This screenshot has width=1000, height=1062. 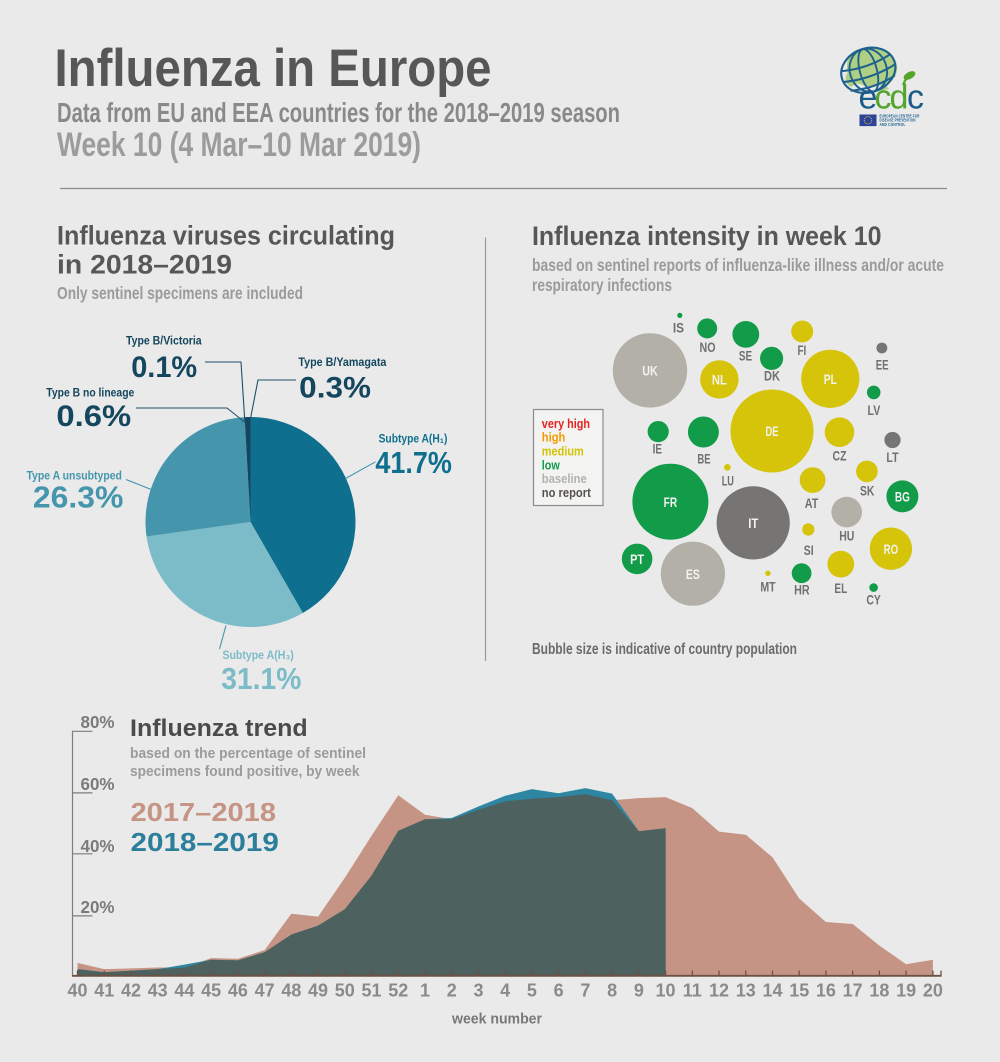 I want to click on svg-text: 52, so click(x=398, y=990).